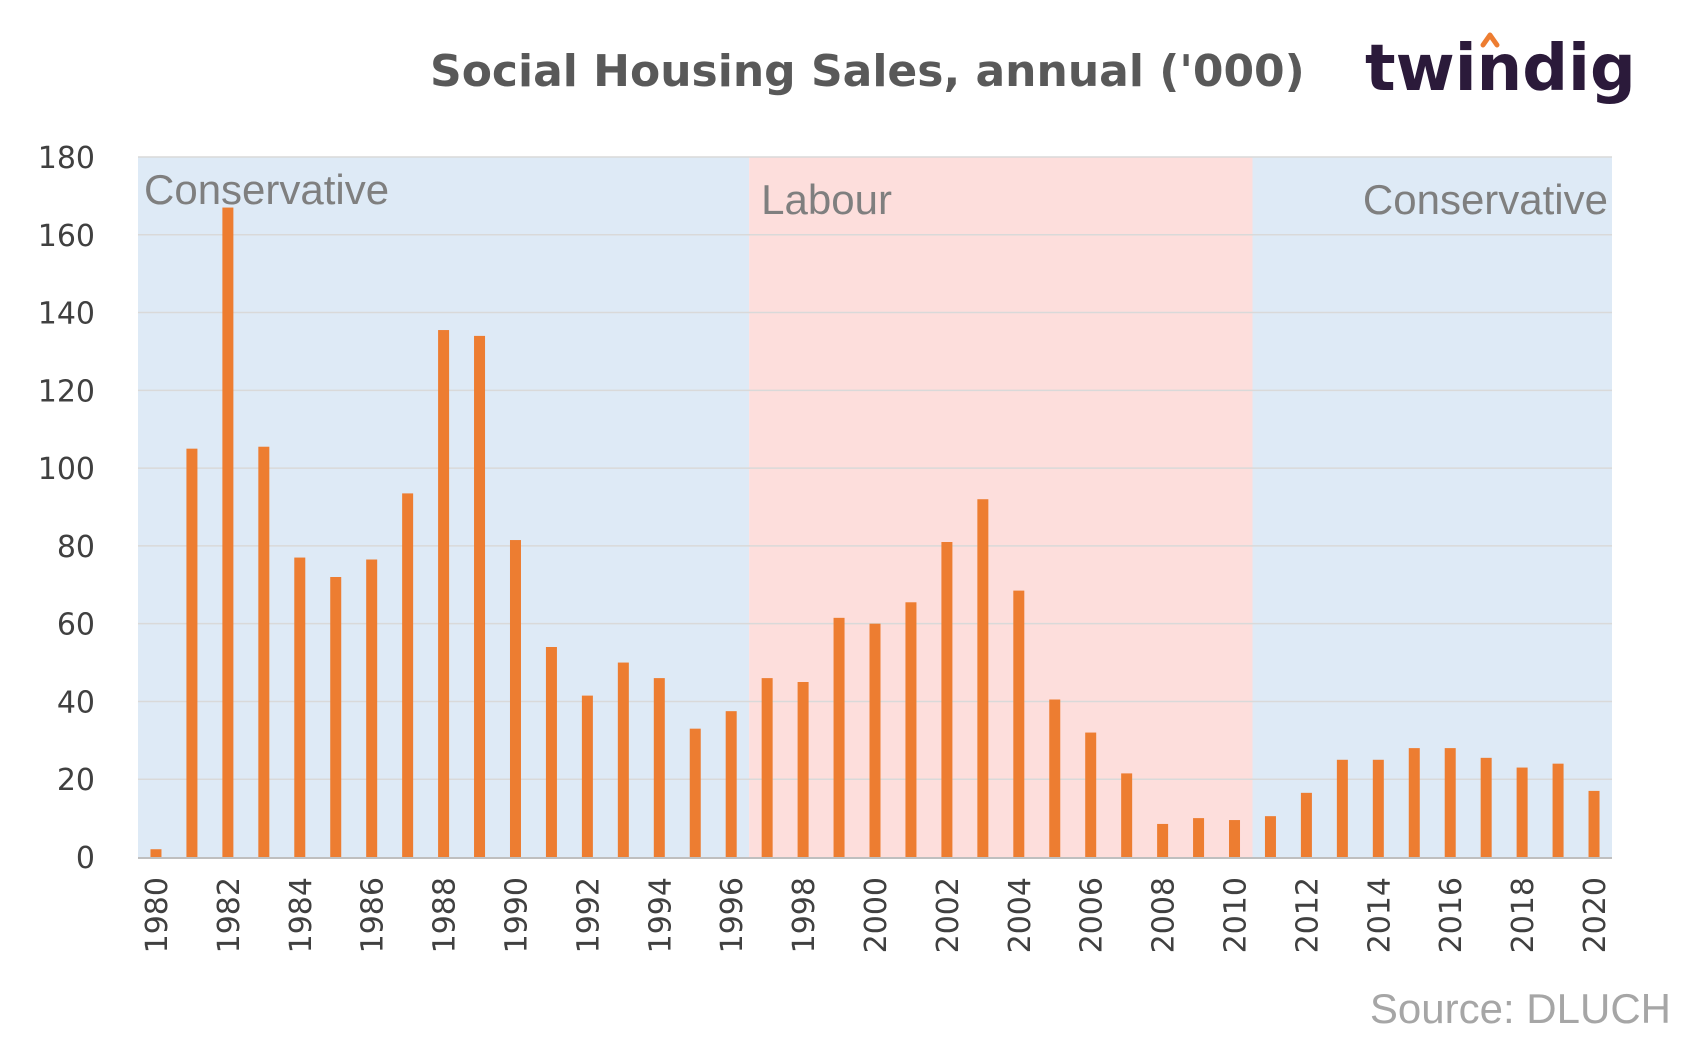  I want to click on y-tick-label: 120, so click(66, 391).